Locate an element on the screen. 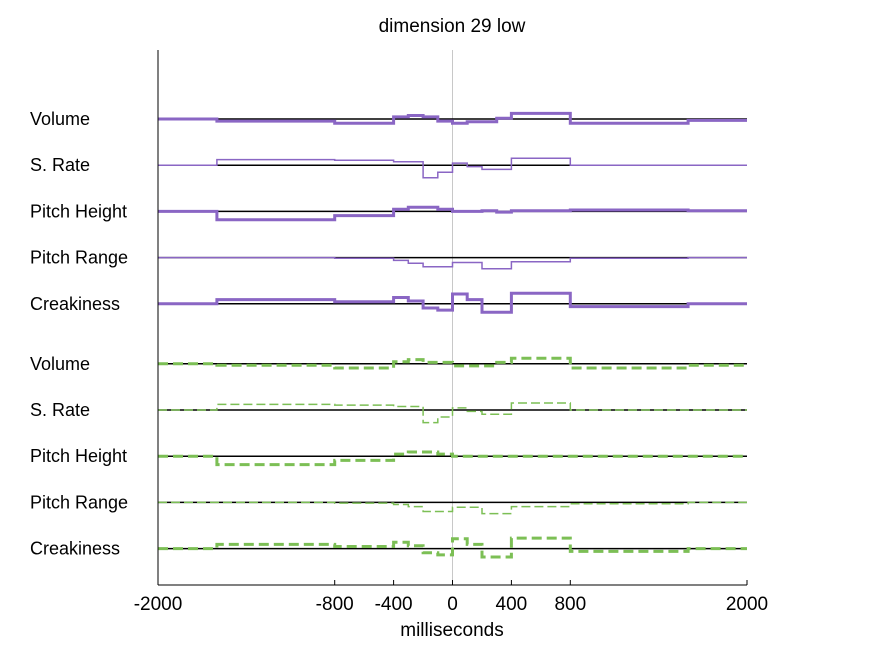  series-row-purple-4: Creakiness is located at coordinates (388, 302).